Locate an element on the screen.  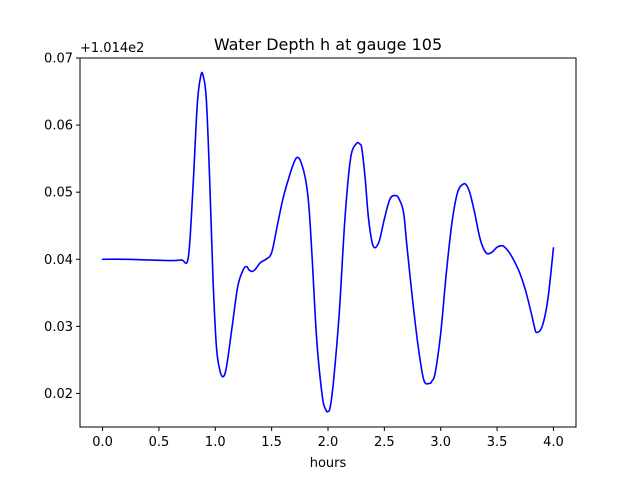
x-tick-label: 1.0 is located at coordinates (215, 442).